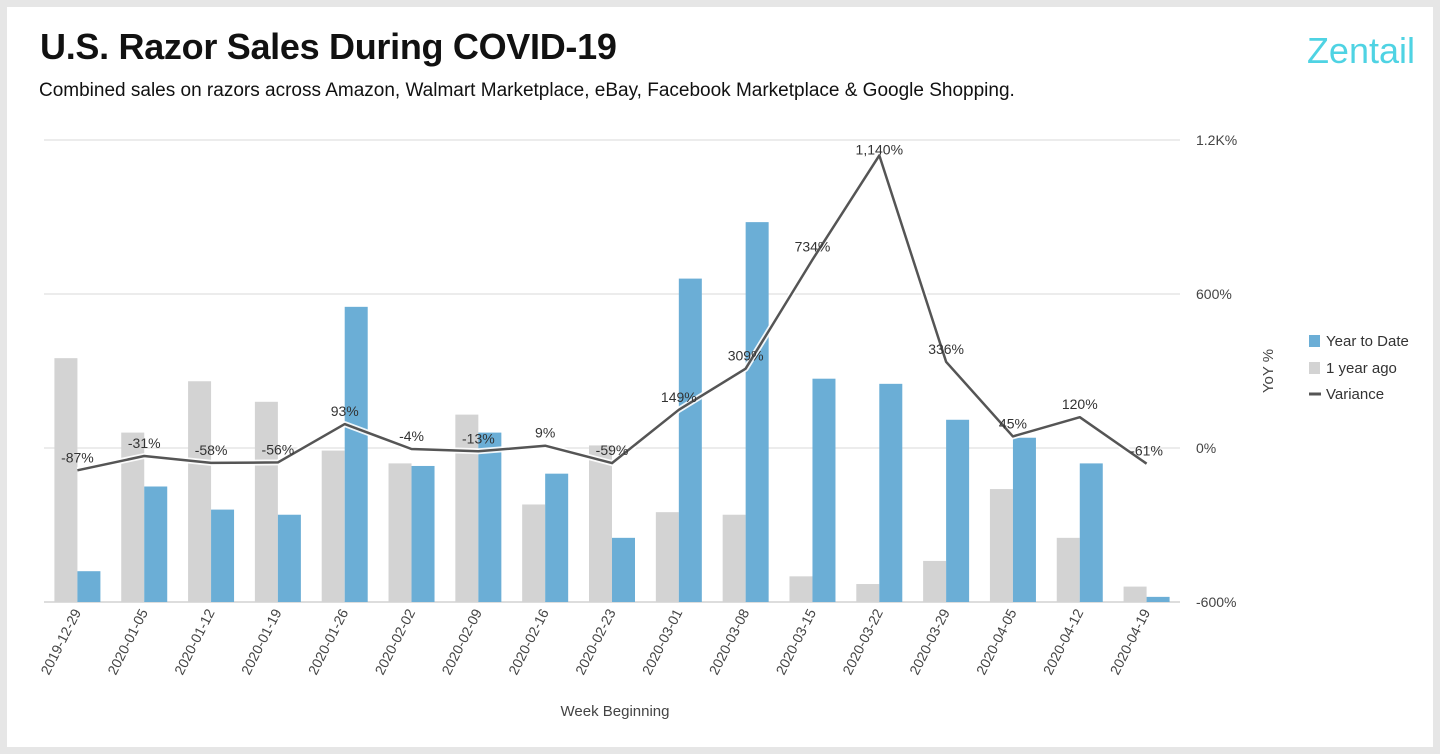  What do you see at coordinates (144, 443) in the screenshot?
I see `variance-data-label: -31%` at bounding box center [144, 443].